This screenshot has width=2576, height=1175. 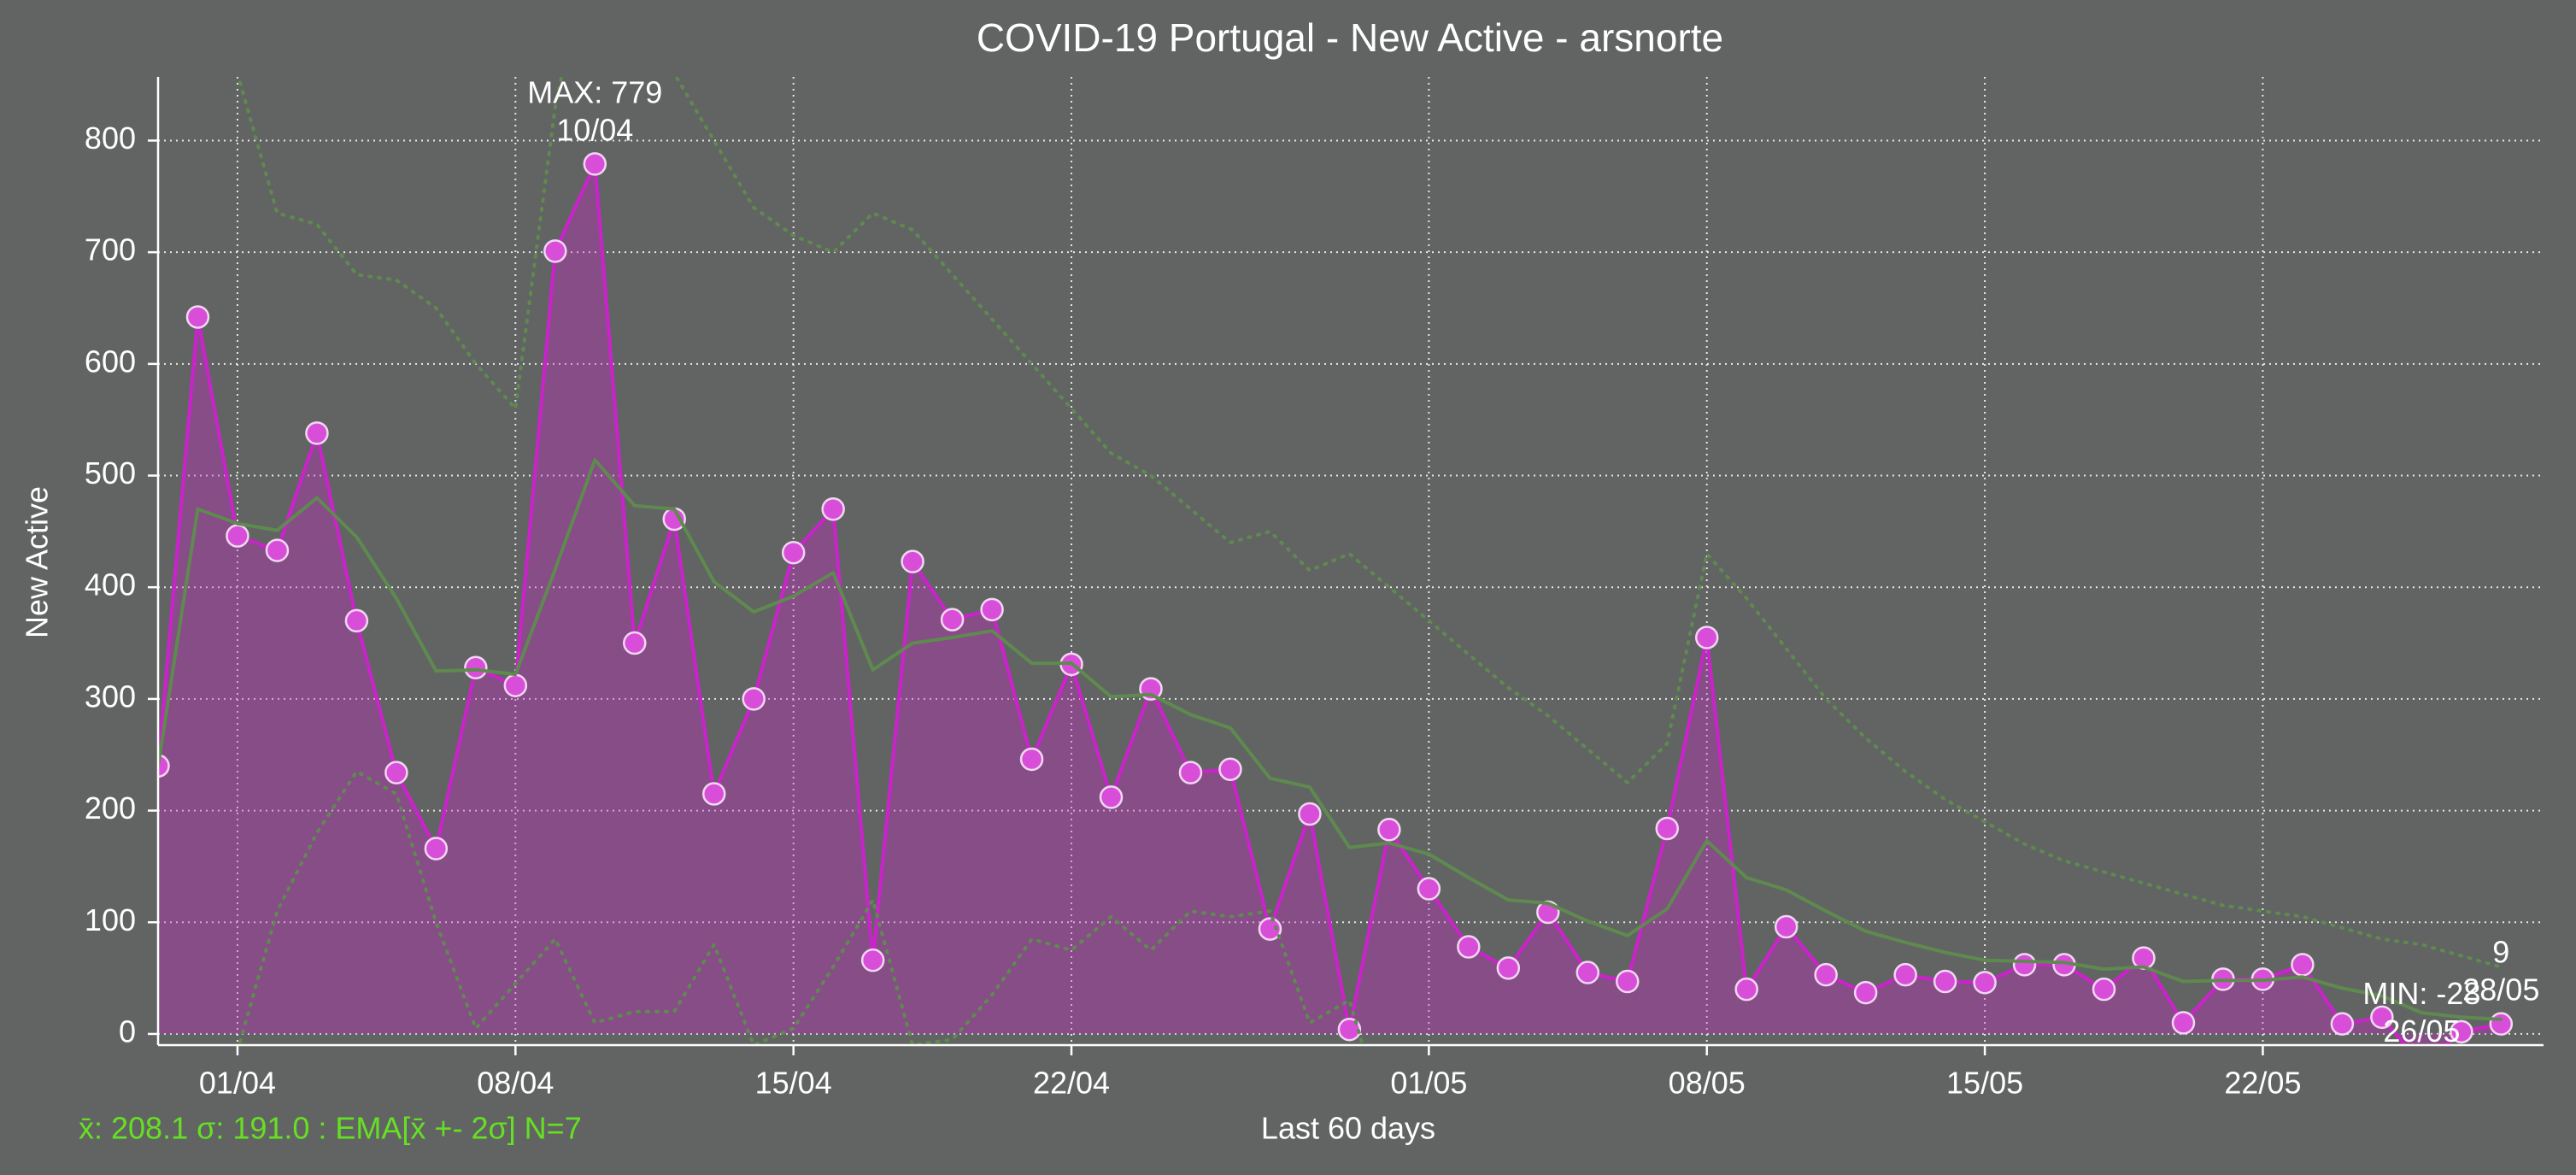 I want to click on annotation-date: 28/05, so click(x=2500, y=990).